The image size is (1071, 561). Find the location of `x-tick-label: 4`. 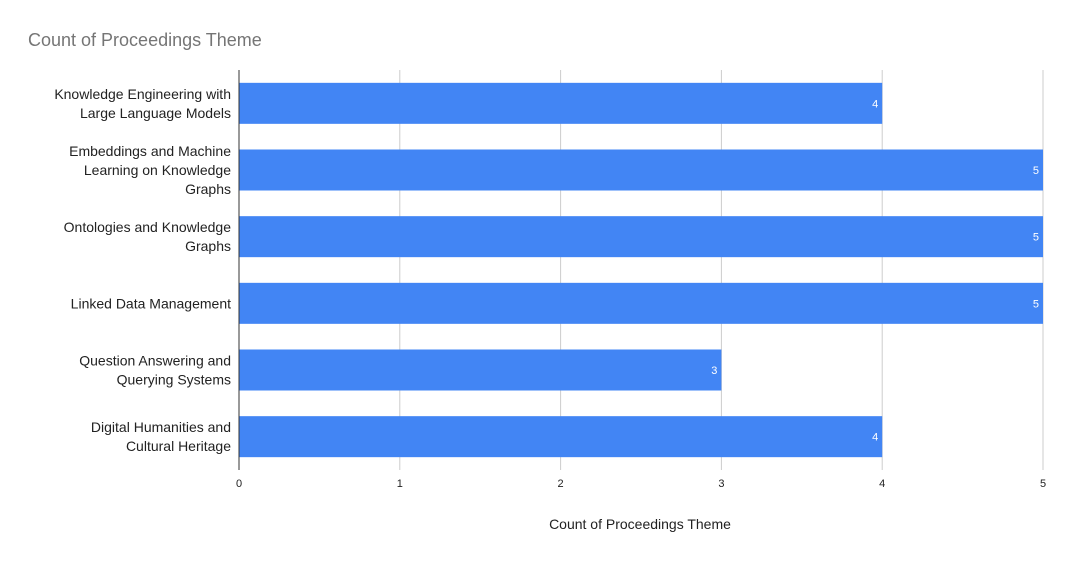

x-tick-label: 4 is located at coordinates (882, 484).